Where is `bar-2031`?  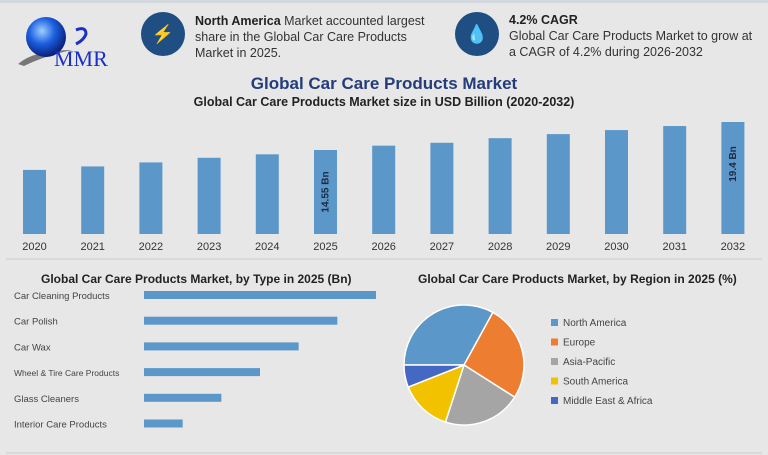 bar-2031 is located at coordinates (675, 180).